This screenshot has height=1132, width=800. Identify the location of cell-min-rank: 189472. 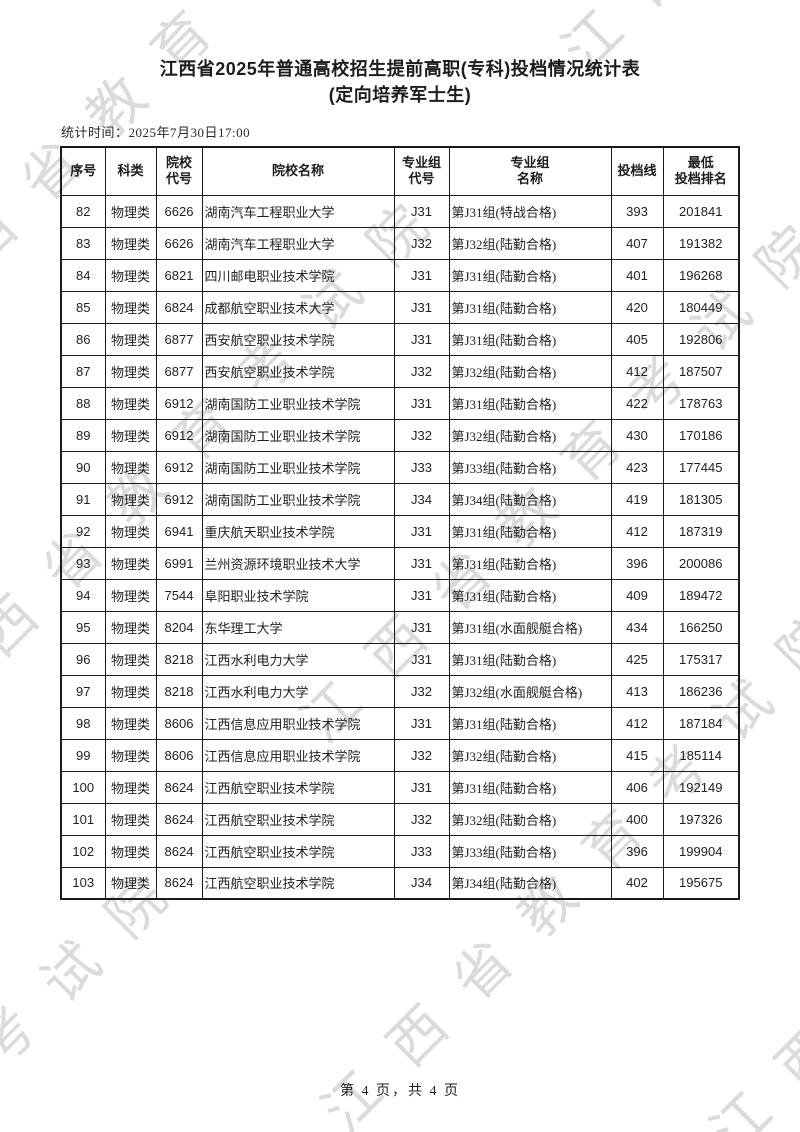
(701, 595).